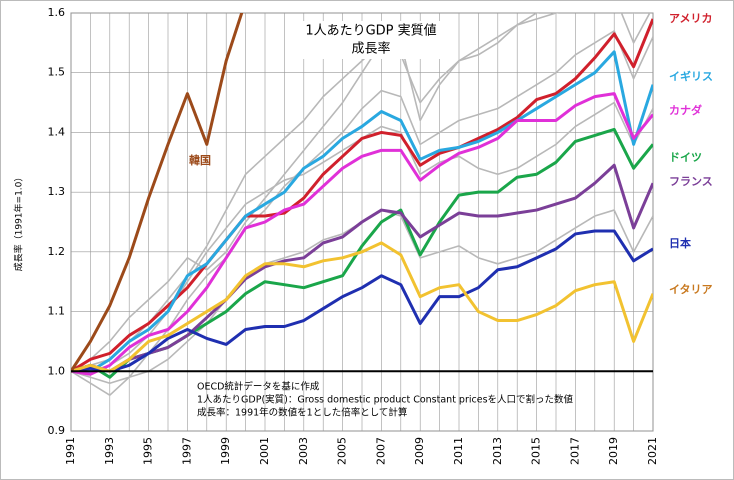 The width and height of the screenshot is (734, 480). What do you see at coordinates (57, 311) in the screenshot?
I see `y-tick-label: 1.1` at bounding box center [57, 311].